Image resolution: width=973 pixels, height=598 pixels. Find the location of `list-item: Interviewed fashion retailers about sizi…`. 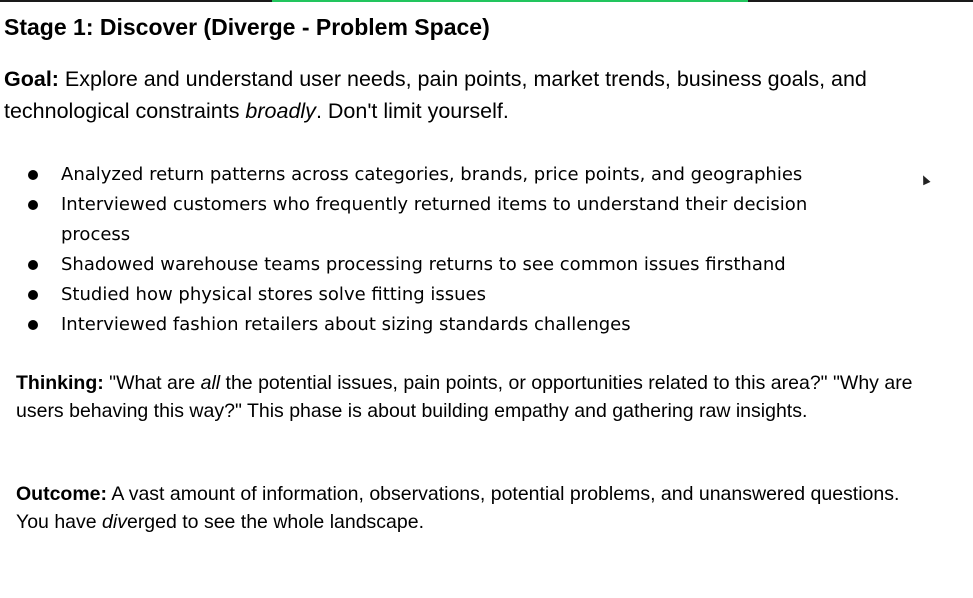

list-item: Interviewed fashion retailers about sizi… is located at coordinates (410, 325).